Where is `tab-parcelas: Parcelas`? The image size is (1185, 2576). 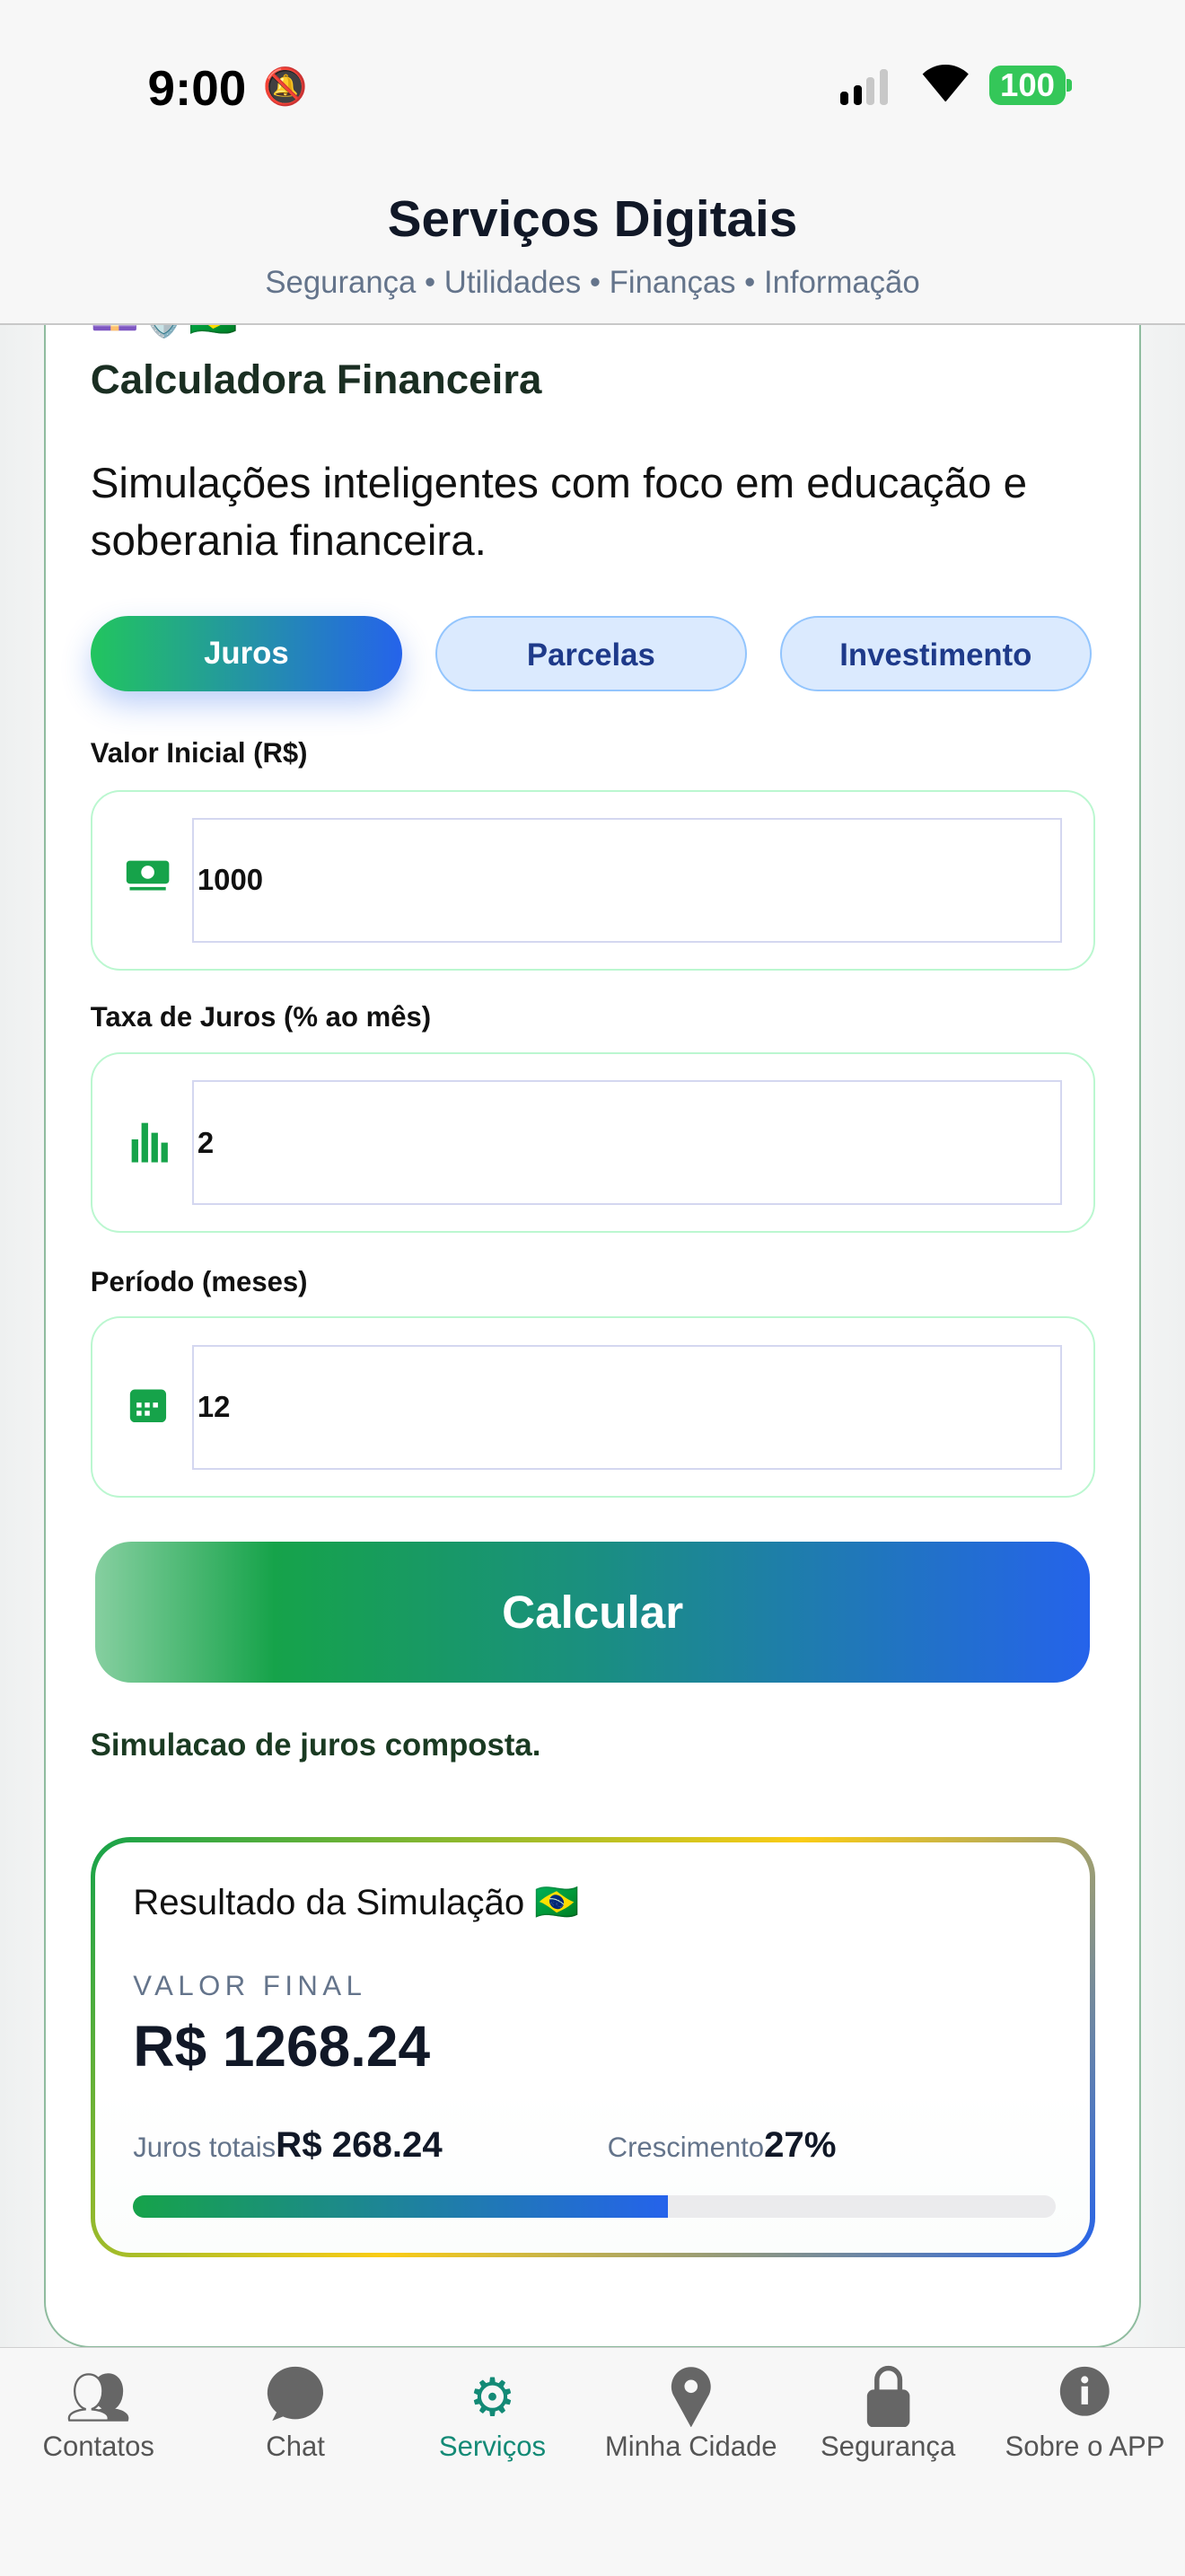
tab-parcelas: Parcelas is located at coordinates (591, 653).